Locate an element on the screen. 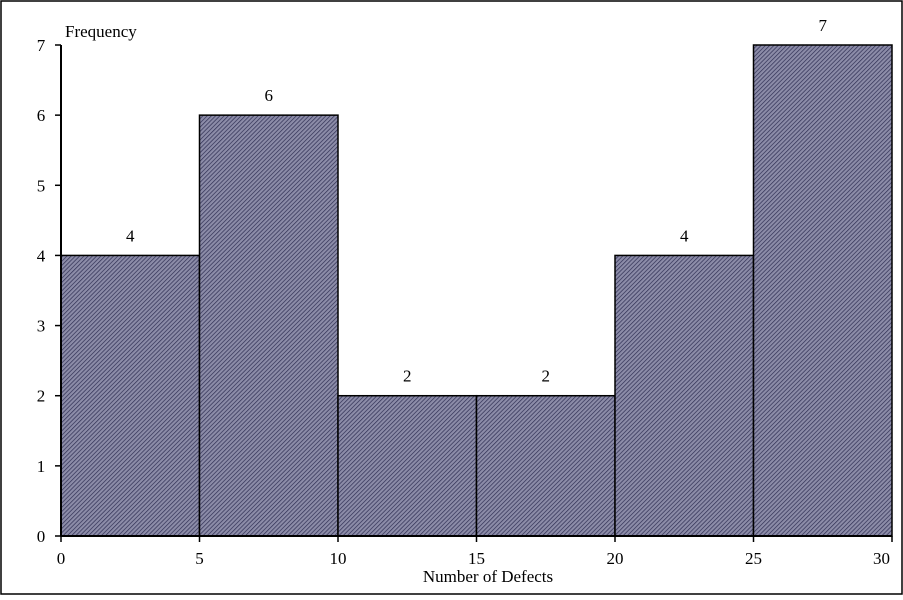  x-ticks-layer: 0 5 10 15 20 25 30 is located at coordinates (475, 552).